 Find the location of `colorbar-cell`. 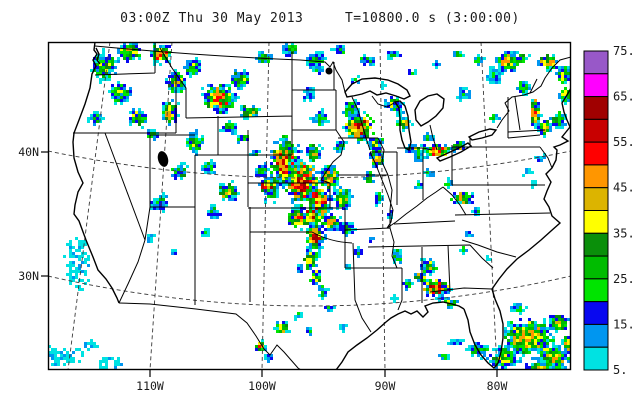

colorbar-cell is located at coordinates (596, 199).